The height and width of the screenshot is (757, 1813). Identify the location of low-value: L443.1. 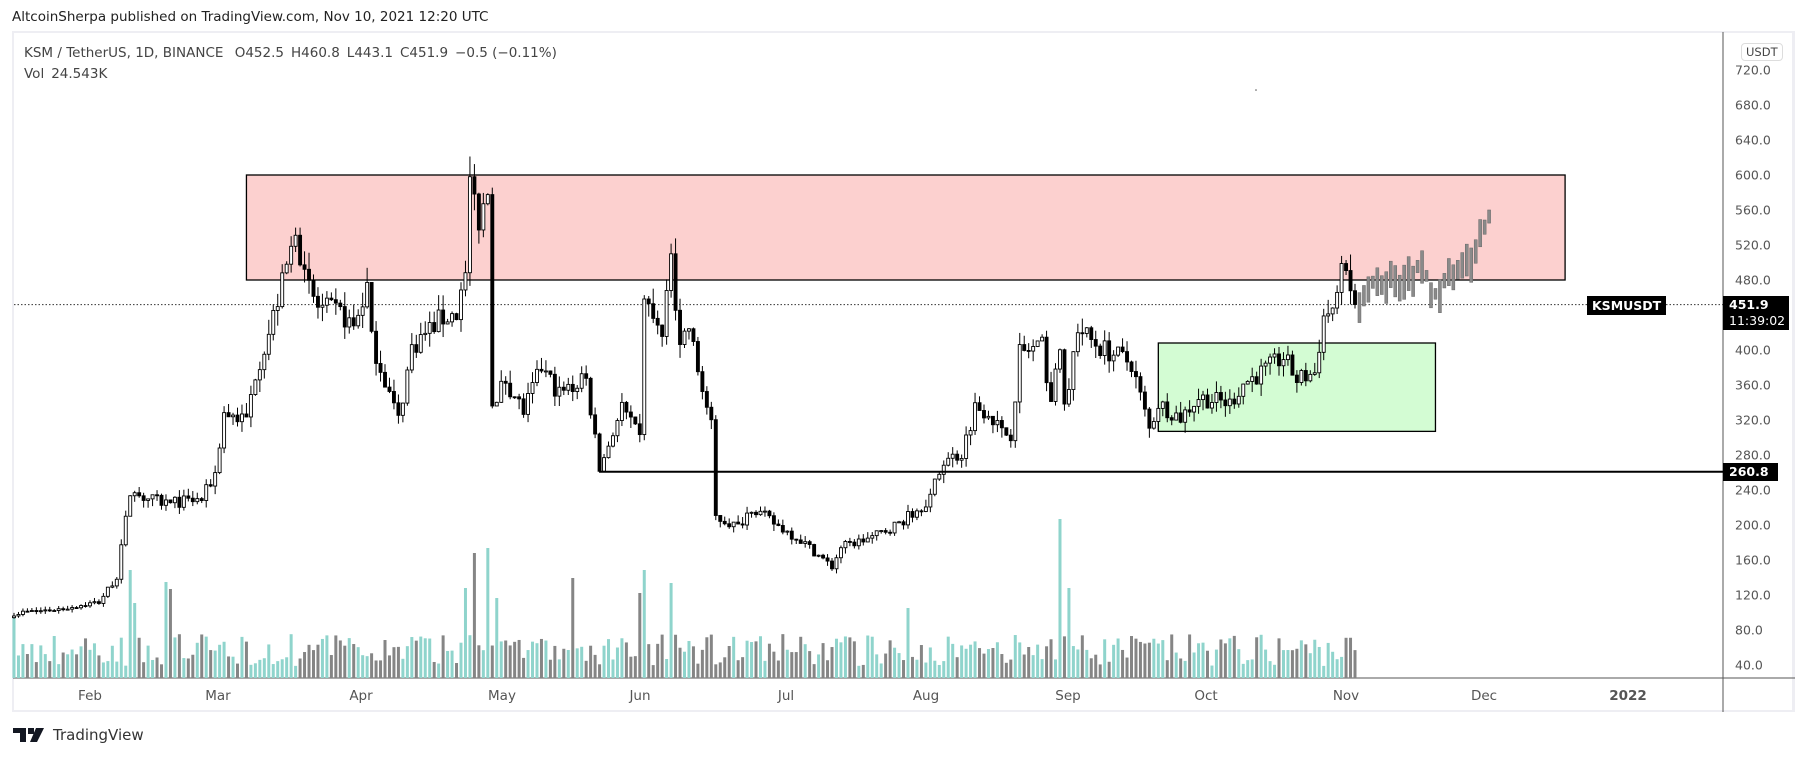
(369, 53).